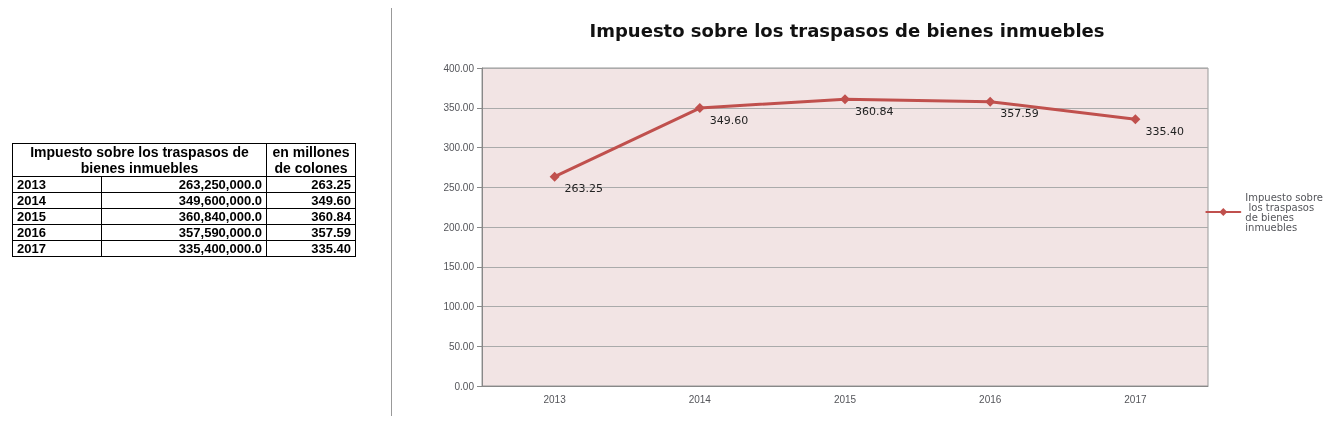 This screenshot has width=1340, height=424. Describe the element at coordinates (458, 187) in the screenshot. I see `y-tick-label: 250.00` at that location.